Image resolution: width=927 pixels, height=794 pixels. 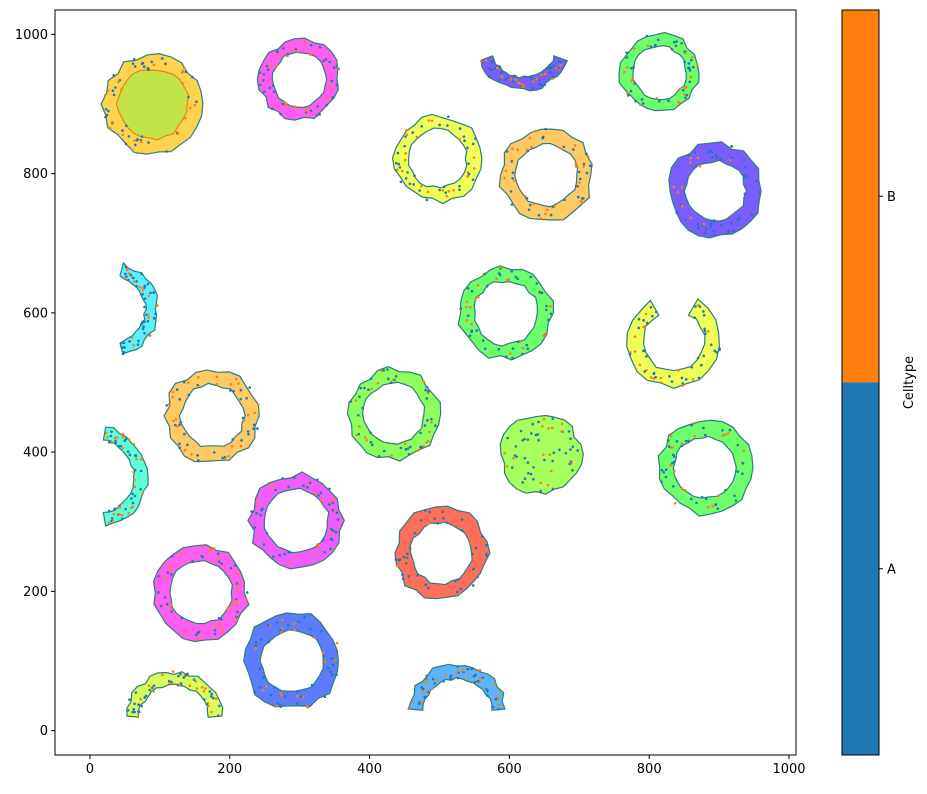 I want to click on region-shape, so click(x=394, y=414).